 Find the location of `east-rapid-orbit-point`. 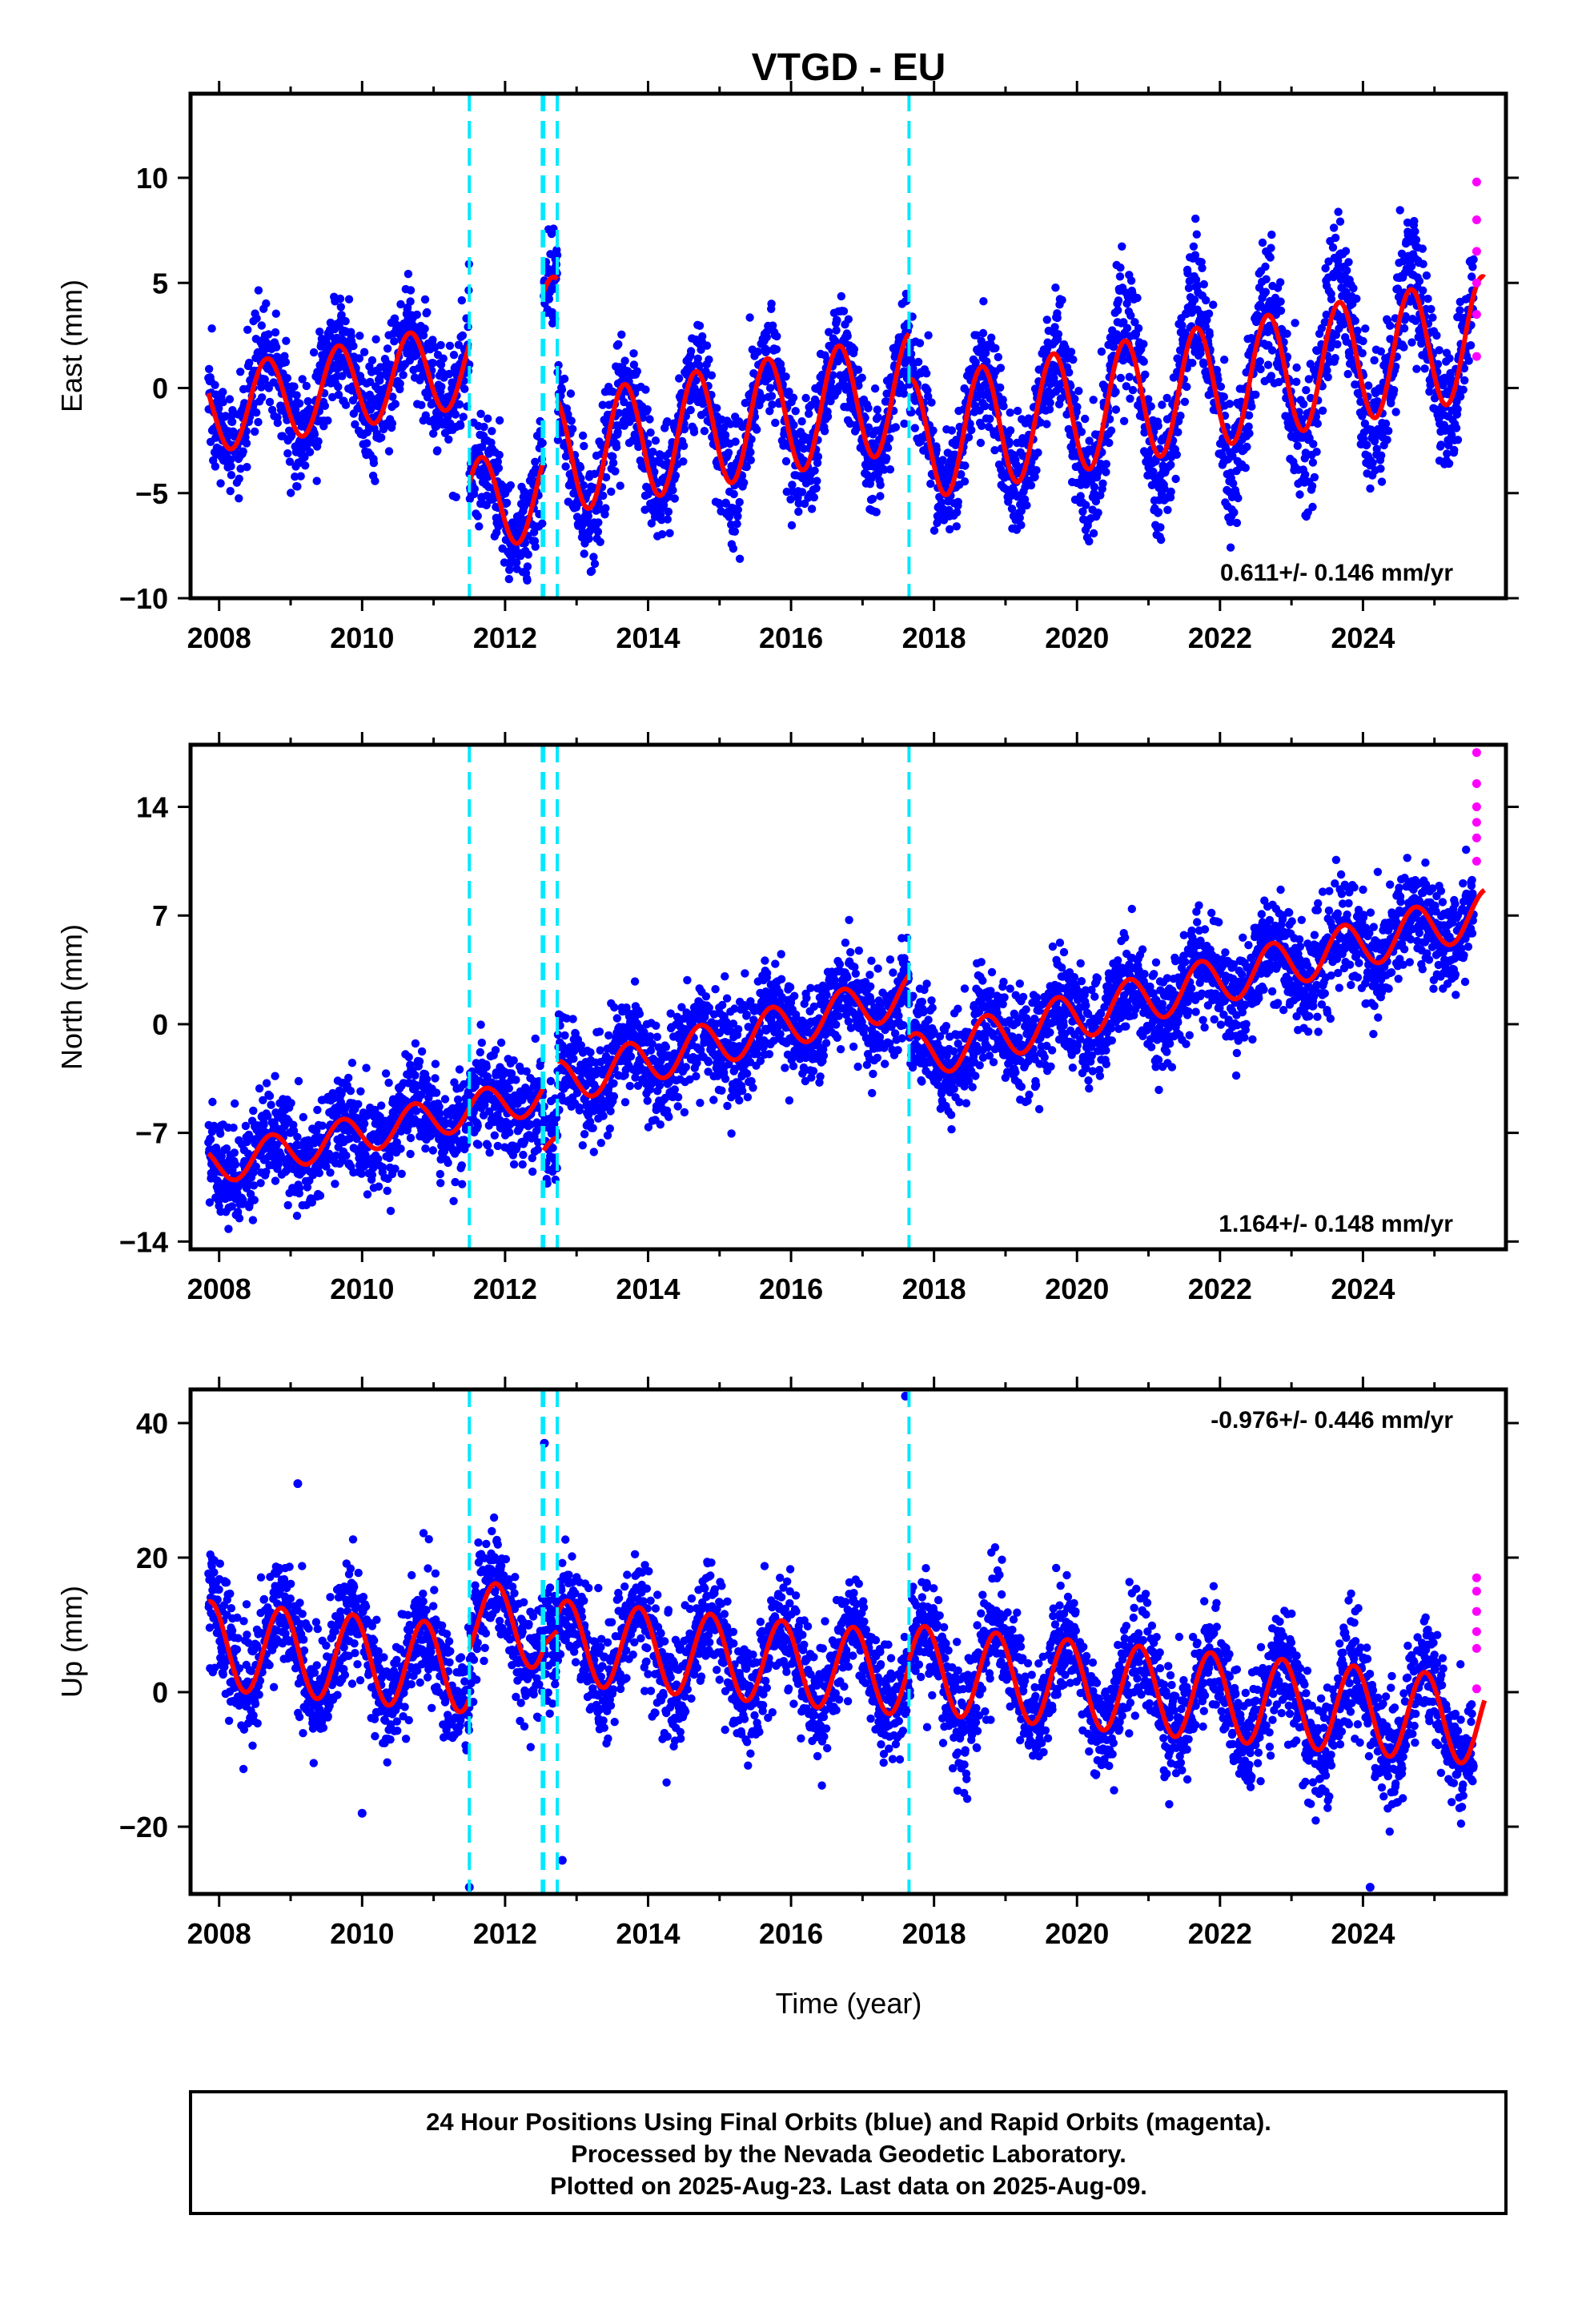

east-rapid-orbit-point is located at coordinates (1476, 219).